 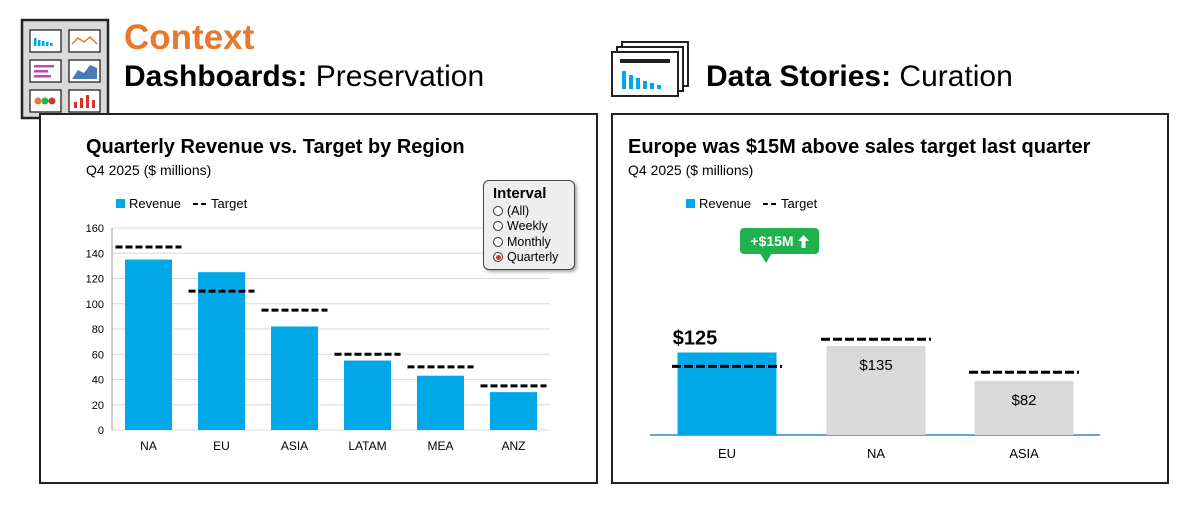 What do you see at coordinates (518, 210) in the screenshot?
I see `interval-option-label: (All)` at bounding box center [518, 210].